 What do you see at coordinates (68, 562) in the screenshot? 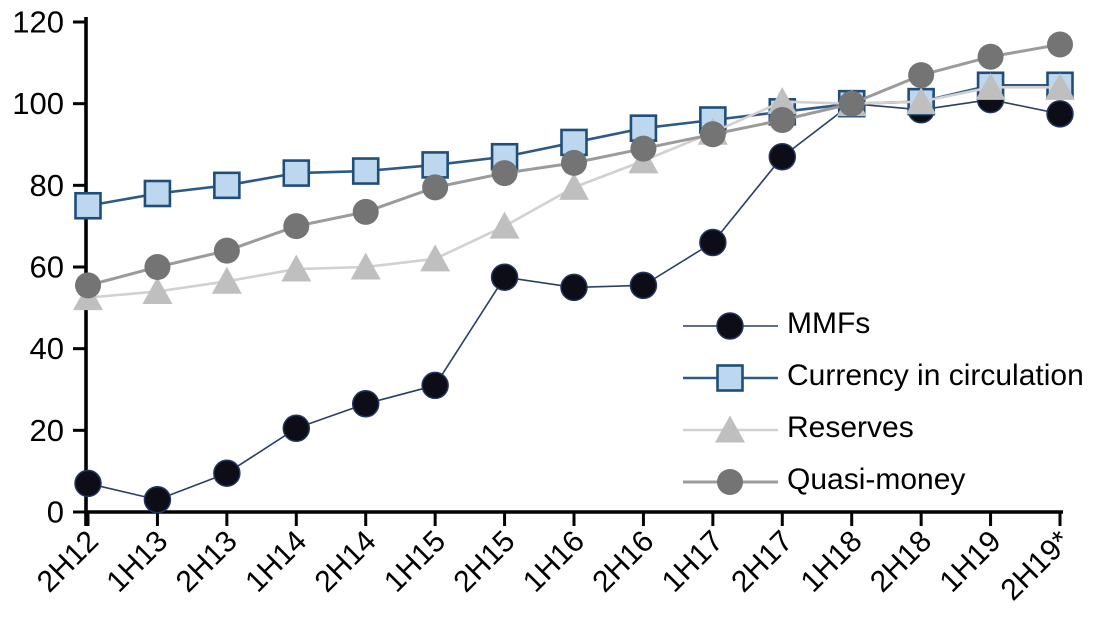
I see `x-tick-label: 2H12` at bounding box center [68, 562].